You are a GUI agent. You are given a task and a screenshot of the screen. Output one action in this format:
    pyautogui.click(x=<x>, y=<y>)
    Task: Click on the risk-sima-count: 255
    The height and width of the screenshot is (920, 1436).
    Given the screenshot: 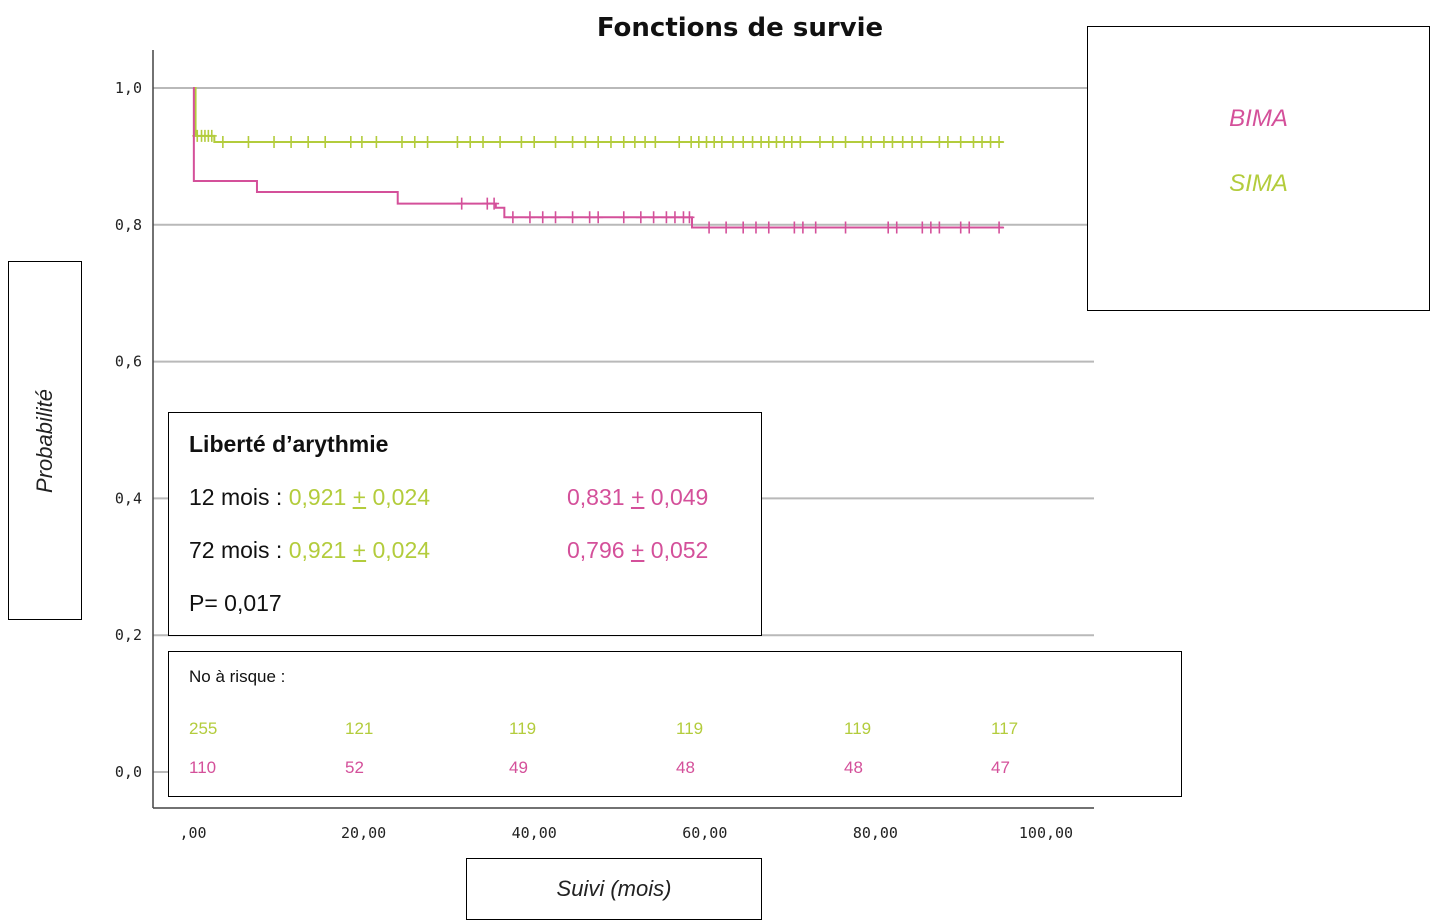 What is the action you would take?
    pyautogui.click(x=203, y=728)
    